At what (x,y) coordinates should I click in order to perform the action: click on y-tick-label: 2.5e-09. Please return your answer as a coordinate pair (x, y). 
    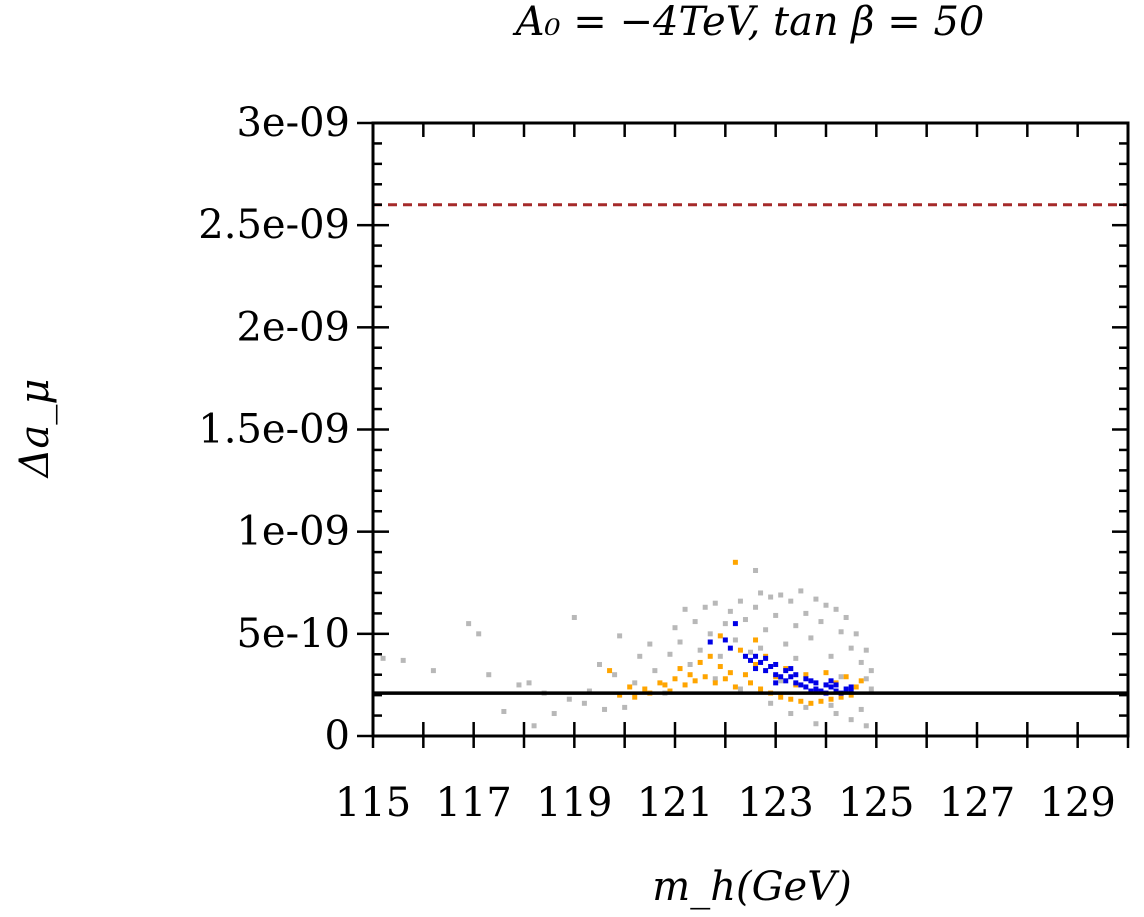
    Looking at the image, I should click on (274, 225).